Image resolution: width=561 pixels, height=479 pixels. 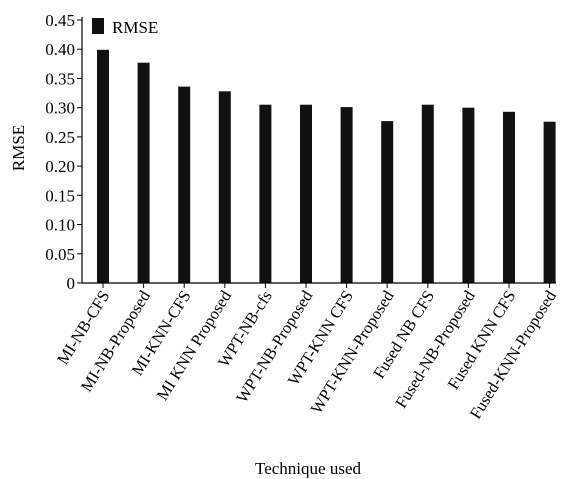 I want to click on y-tick-label: 0, so click(x=71, y=283).